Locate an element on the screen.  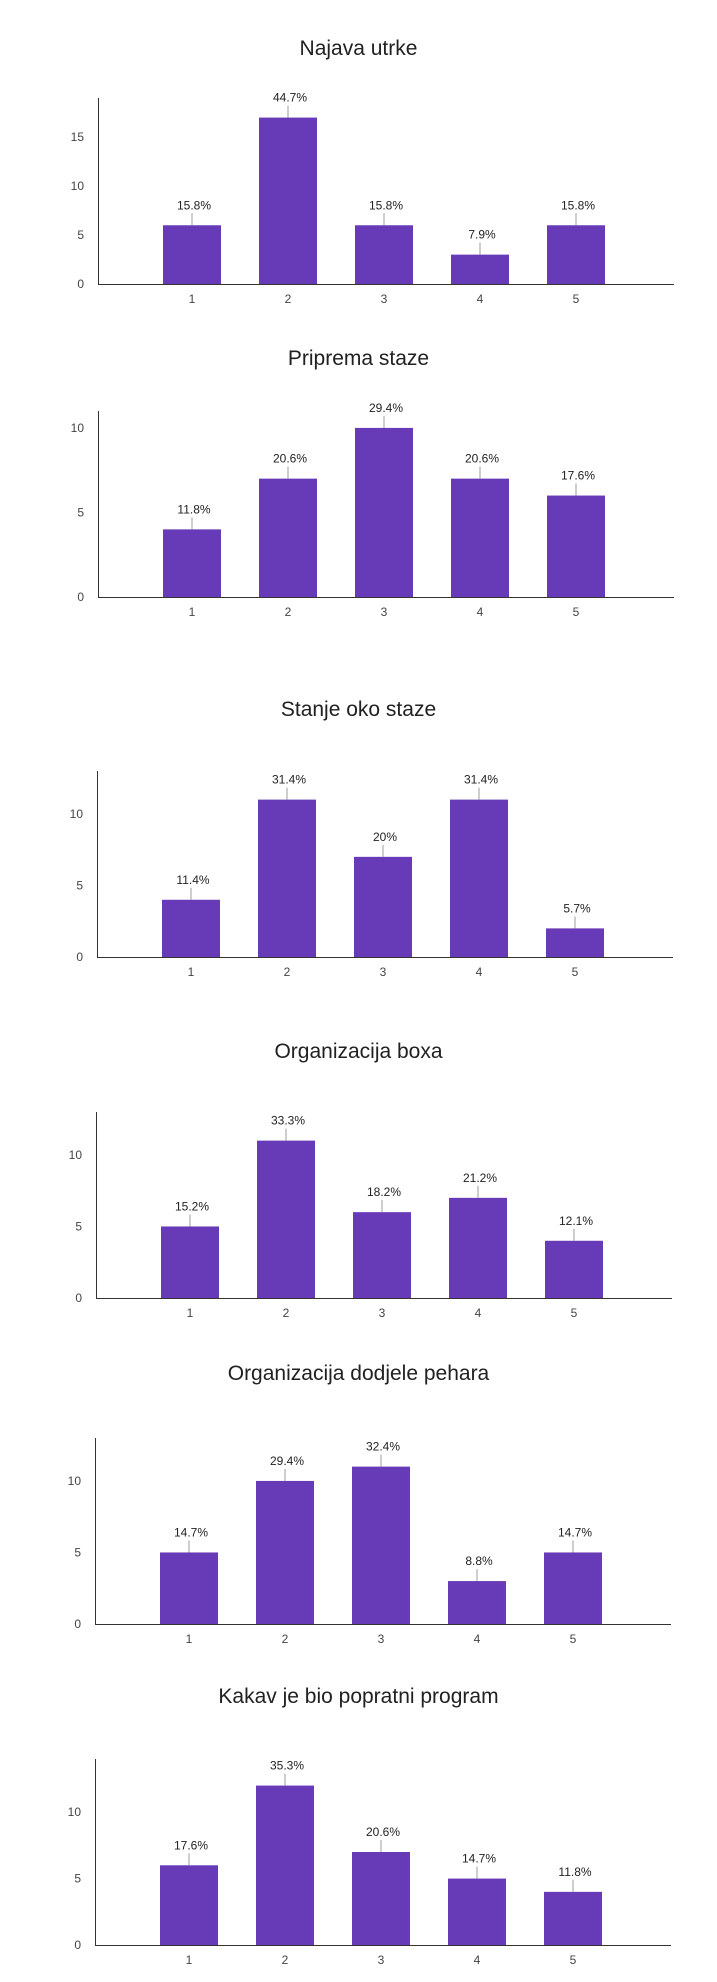
y-tick-label: 15 is located at coordinates (78, 137).